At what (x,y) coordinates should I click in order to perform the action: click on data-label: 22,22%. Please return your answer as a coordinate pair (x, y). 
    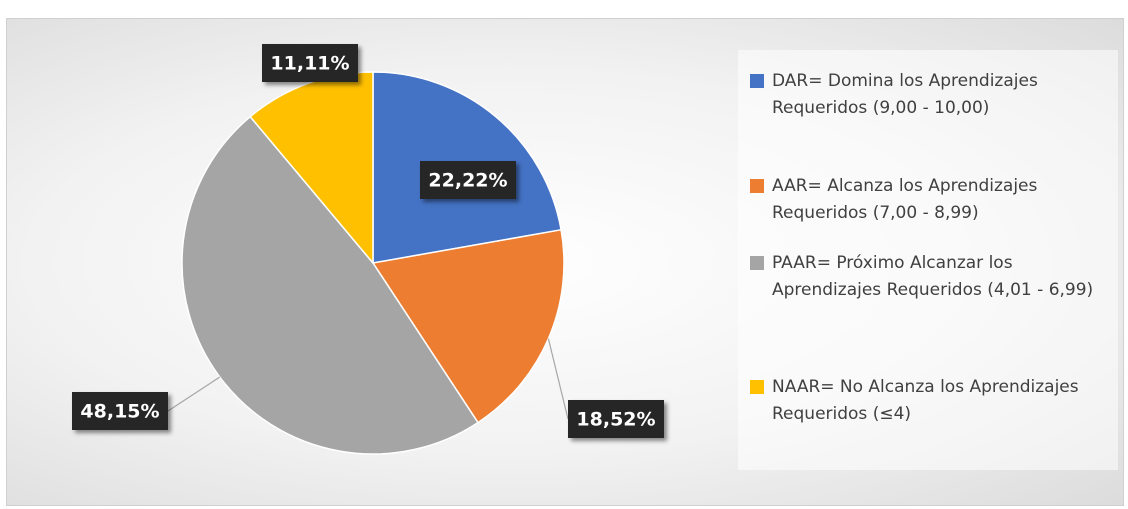
    Looking at the image, I should click on (467, 181).